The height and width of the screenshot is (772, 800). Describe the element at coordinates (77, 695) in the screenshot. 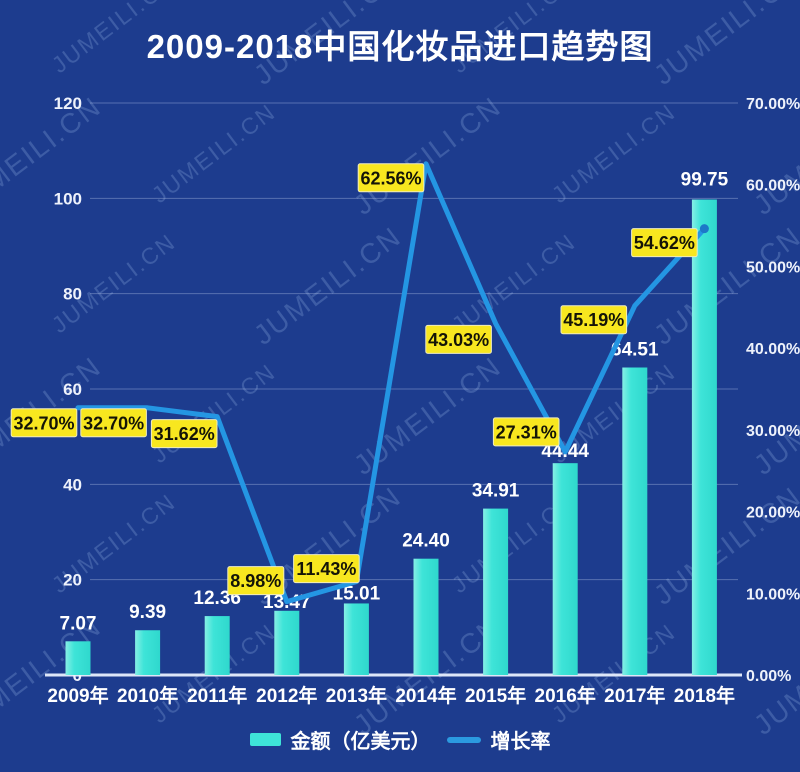

I see `x-axis-category-label: 2009年` at that location.